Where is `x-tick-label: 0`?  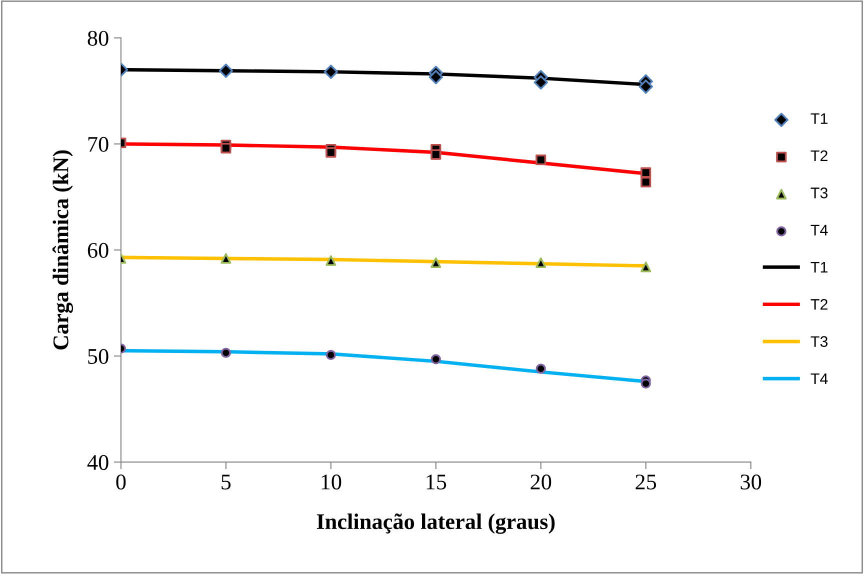 x-tick-label: 0 is located at coordinates (121, 482).